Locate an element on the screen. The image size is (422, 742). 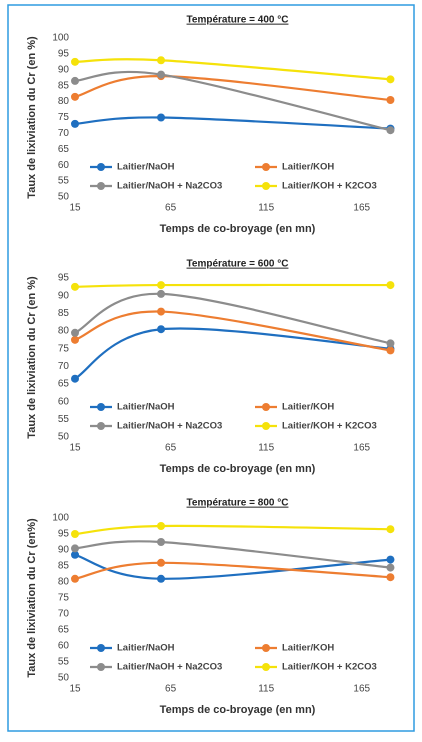
x-axis-title: Temps de co-broyage (en mn) is located at coordinates (238, 229).